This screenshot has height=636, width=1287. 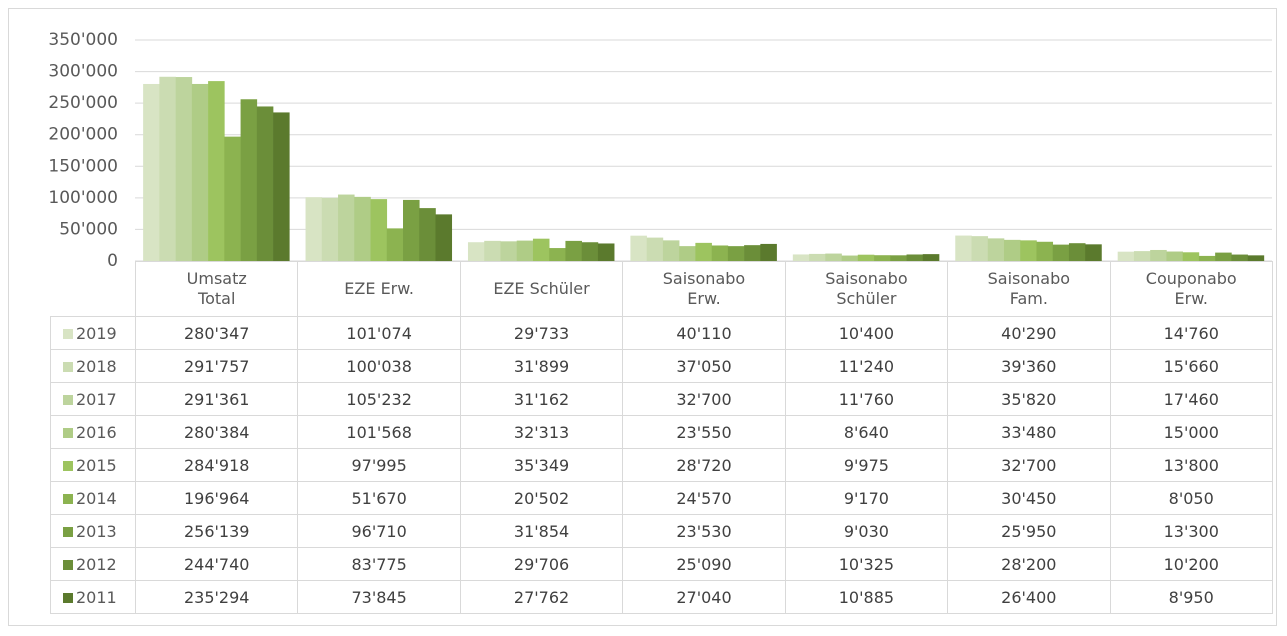 I want to click on value-label: 39'360, so click(x=1029, y=366).